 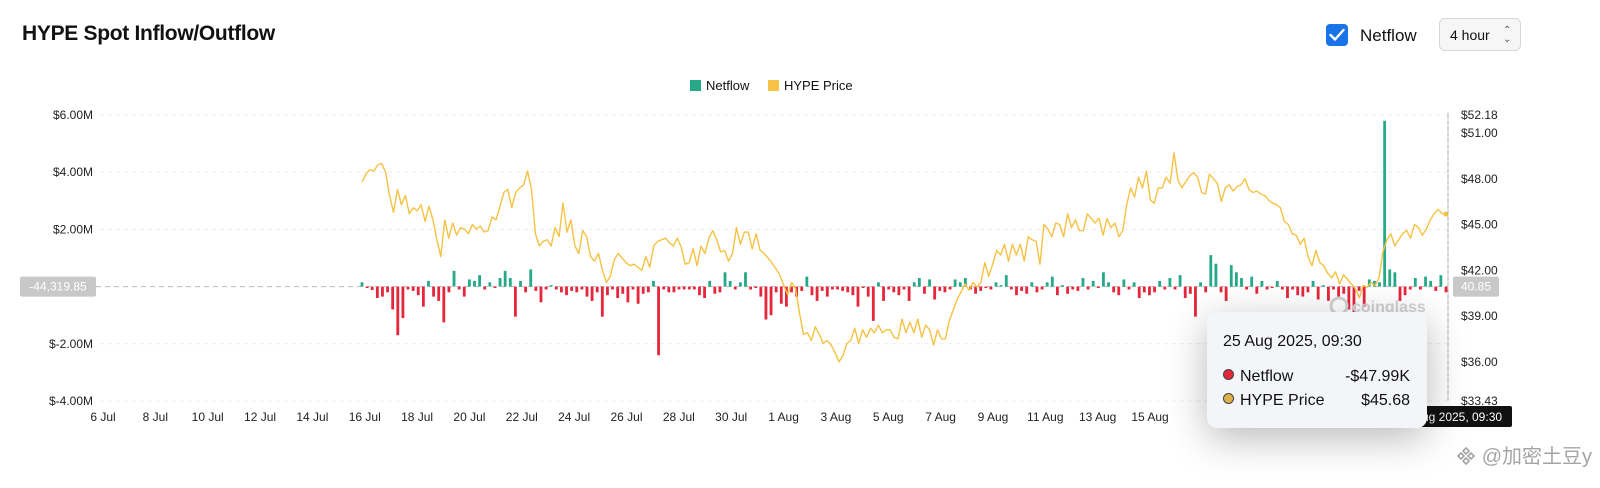 What do you see at coordinates (1465, 456) in the screenshot?
I see `binance-logo-icon` at bounding box center [1465, 456].